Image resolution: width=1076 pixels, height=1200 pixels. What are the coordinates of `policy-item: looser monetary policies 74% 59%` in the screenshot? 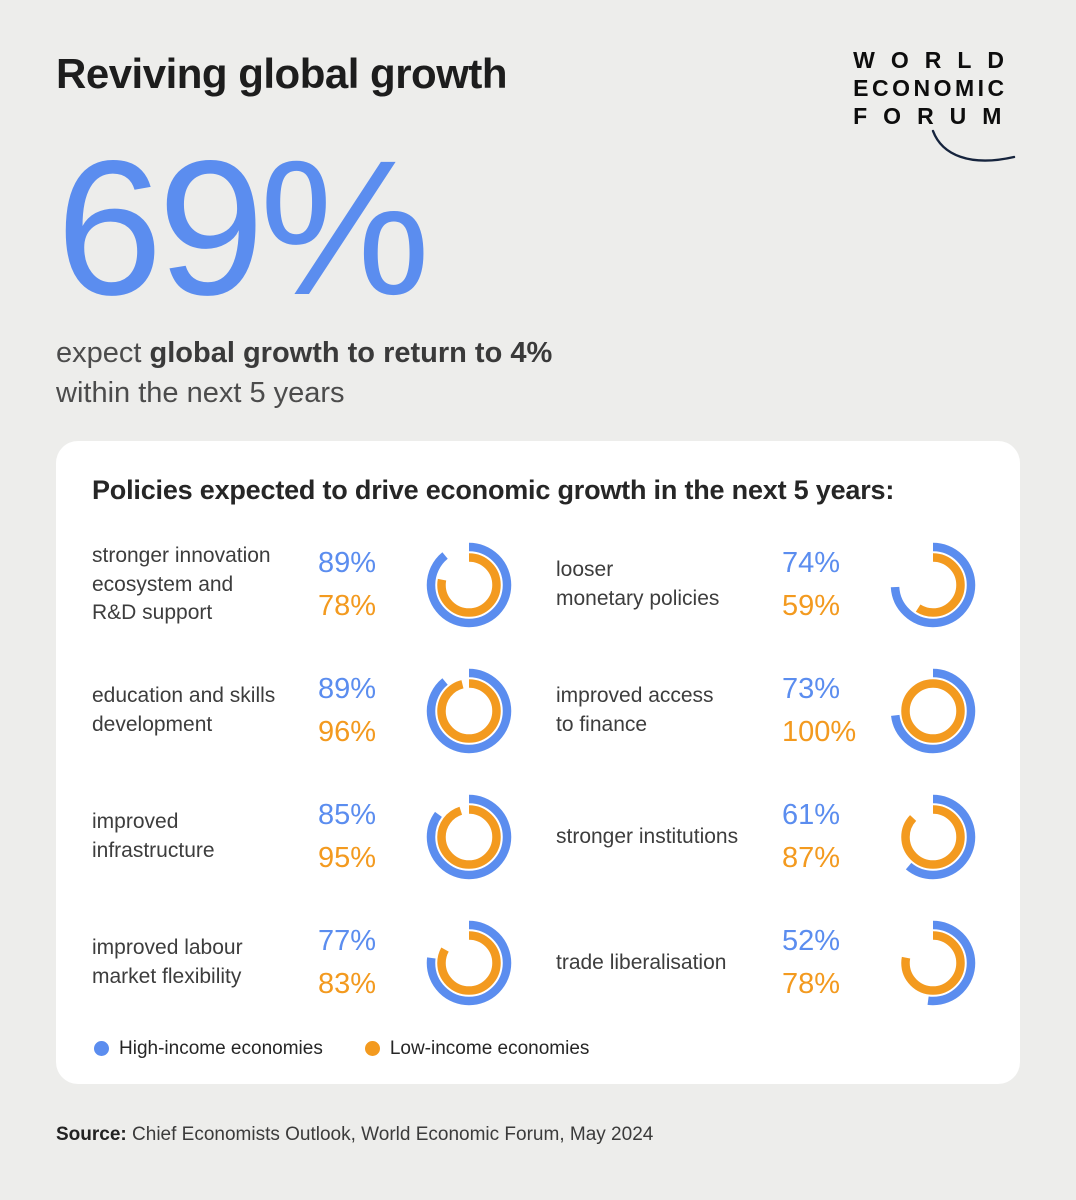 It's located at (770, 585).